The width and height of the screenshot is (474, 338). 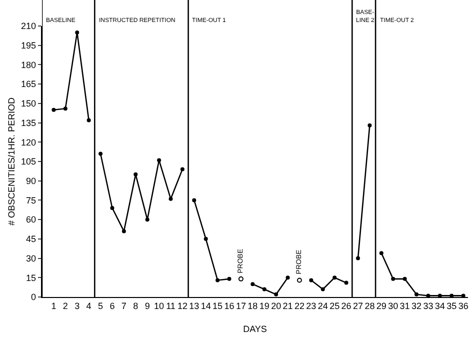 I want to click on x-tick-label: 33, so click(x=428, y=305).